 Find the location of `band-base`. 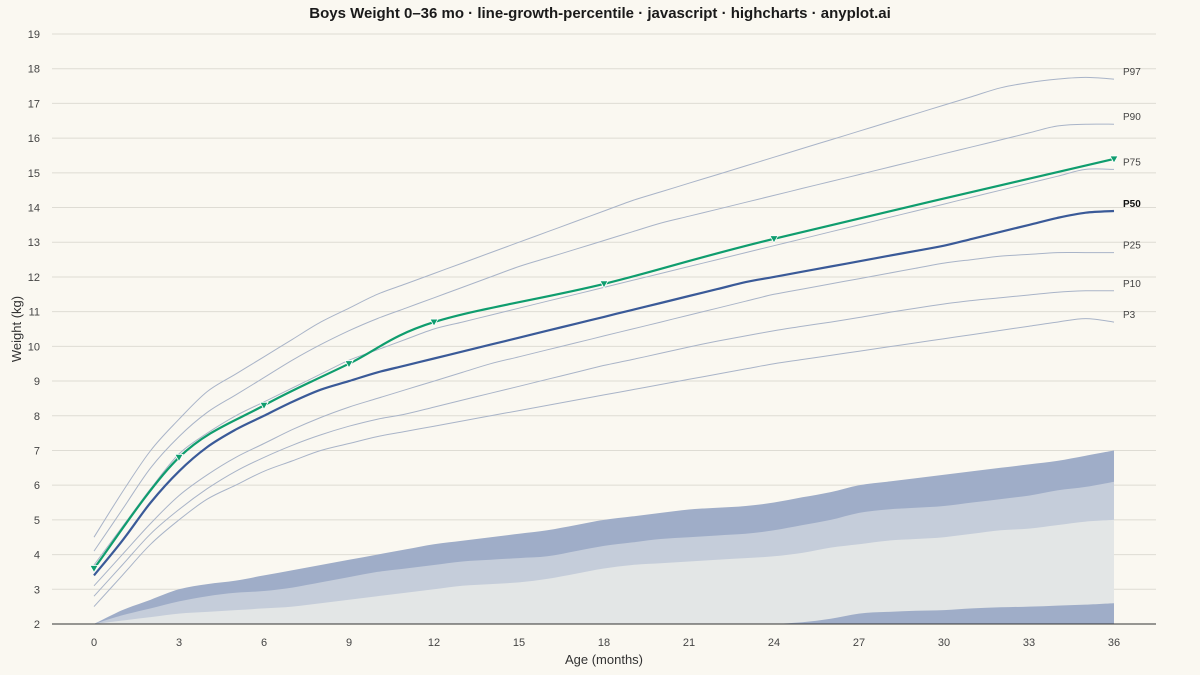

band-base is located at coordinates (604, 614).